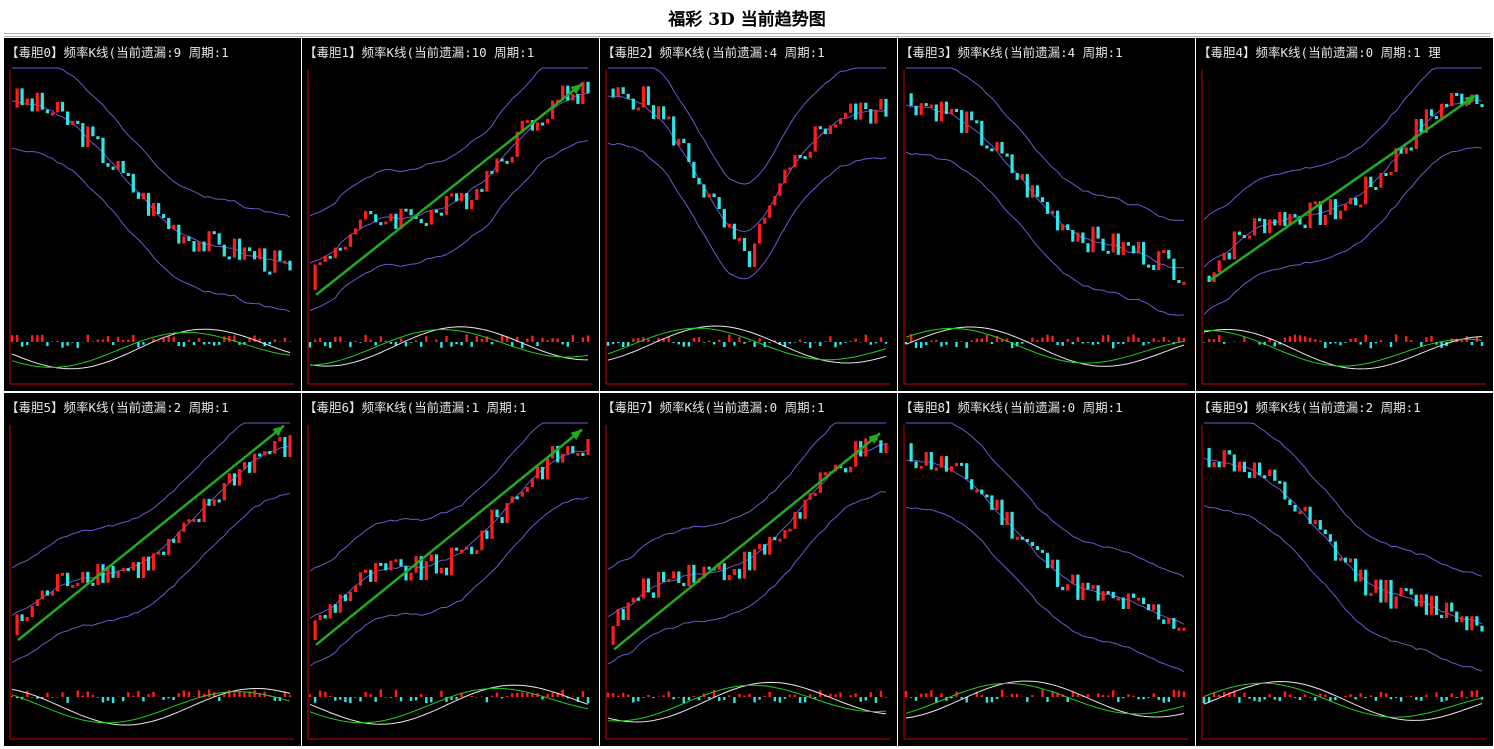 The width and height of the screenshot is (1494, 749). Describe the element at coordinates (450, 569) in the screenshot. I see `chart-panel-6: 【毒胆6】频率K线(当前遗漏:1 周期:1` at that location.